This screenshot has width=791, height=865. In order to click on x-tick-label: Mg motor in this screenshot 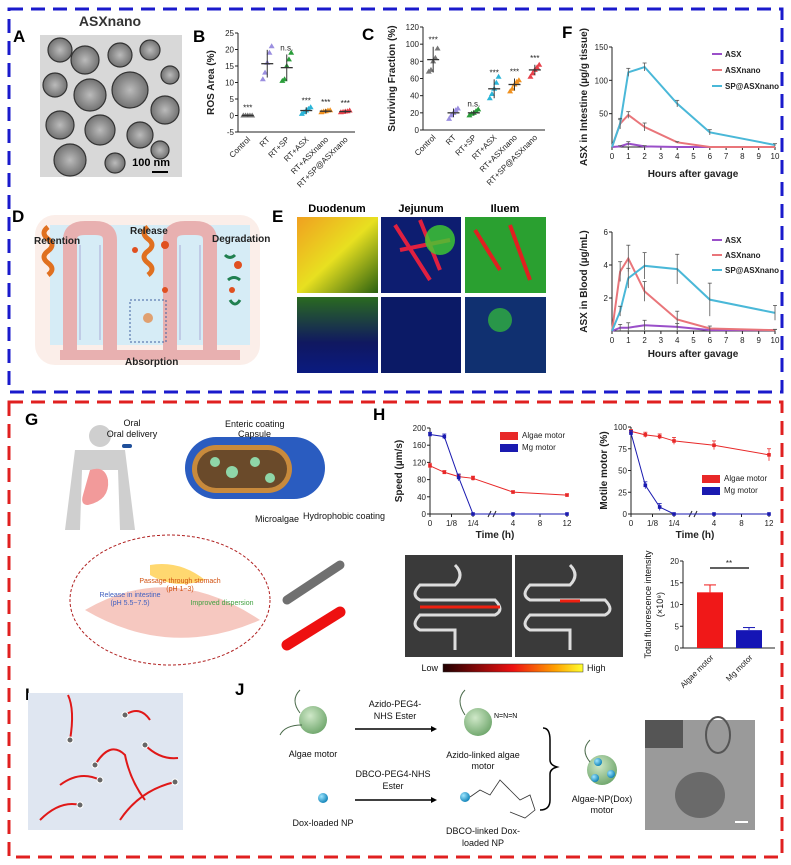, I will do `click(739, 668)`.